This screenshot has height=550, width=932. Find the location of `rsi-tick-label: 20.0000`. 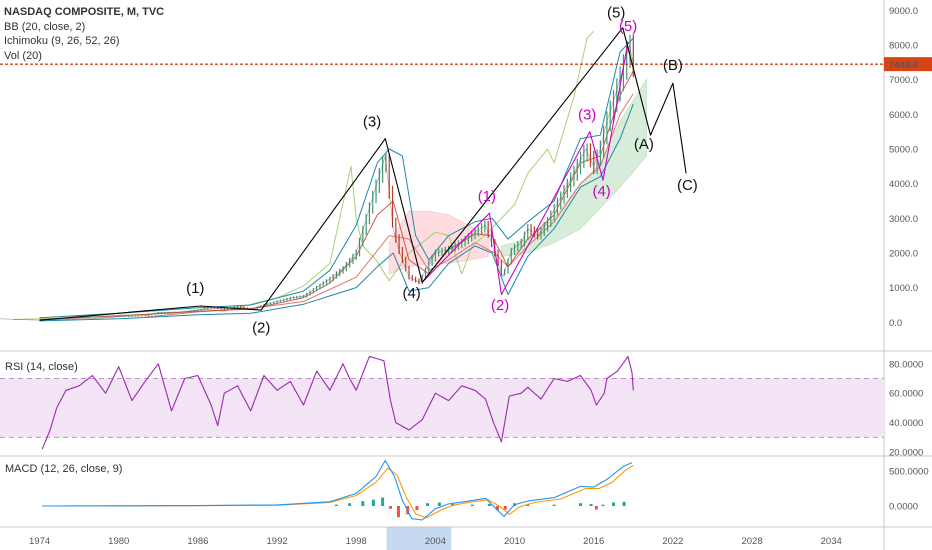

rsi-tick-label: 20.0000 is located at coordinates (906, 453).